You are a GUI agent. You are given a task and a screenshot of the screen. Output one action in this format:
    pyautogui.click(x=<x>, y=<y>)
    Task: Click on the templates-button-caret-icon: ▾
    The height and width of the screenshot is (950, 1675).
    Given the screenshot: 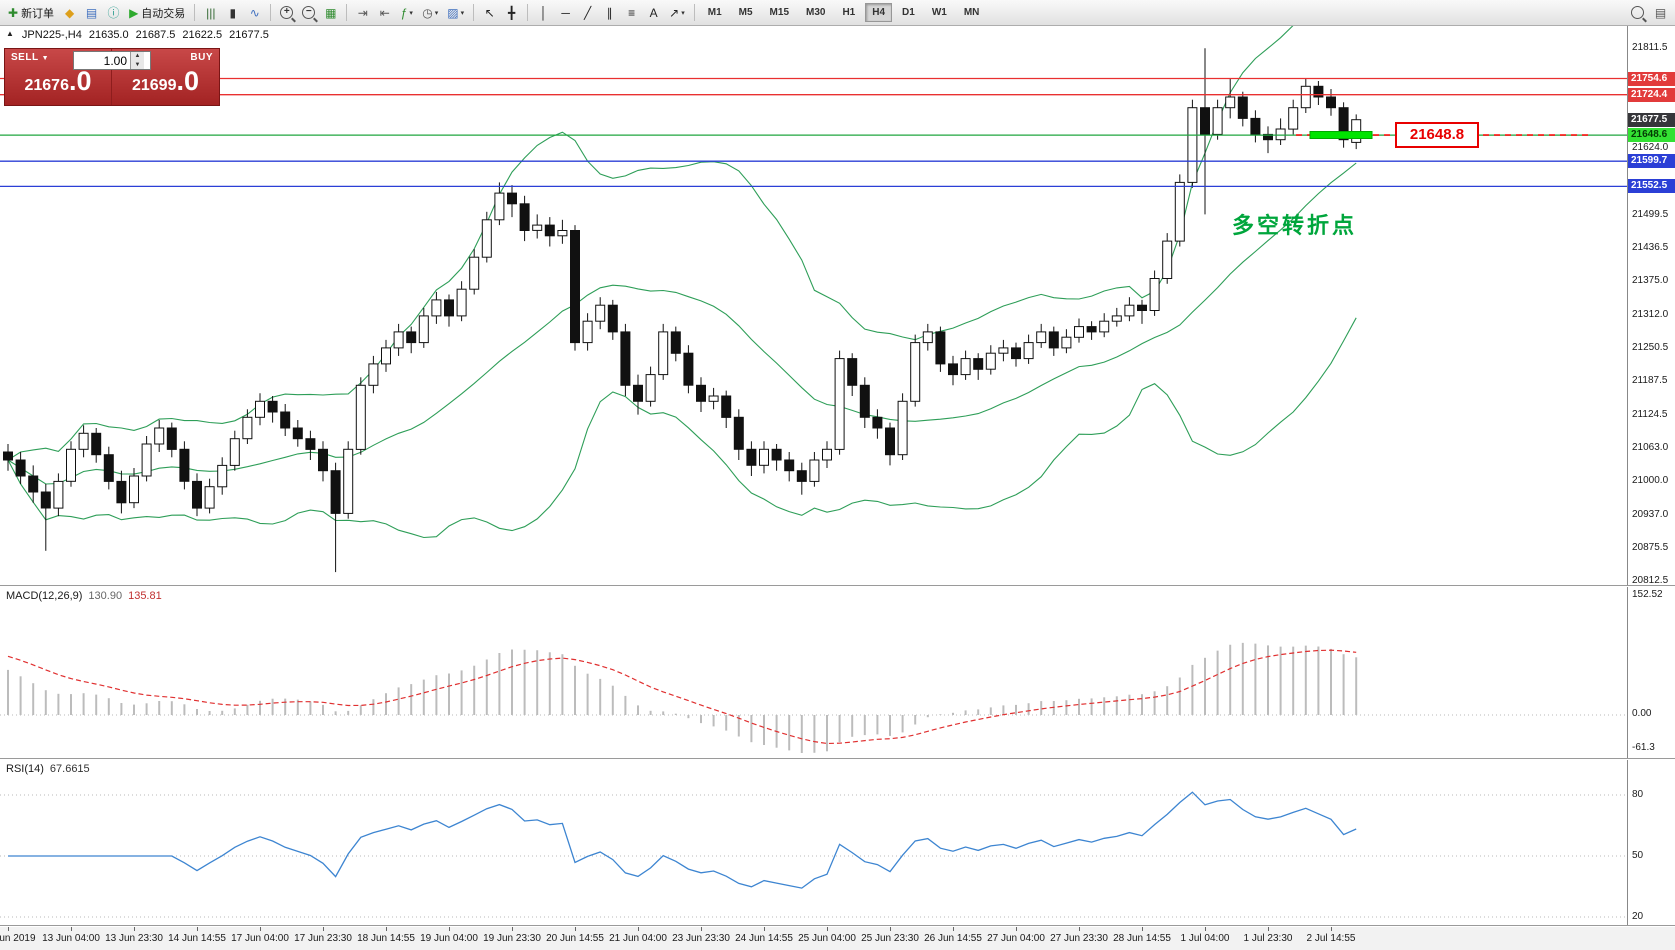 What is the action you would take?
    pyautogui.click(x=462, y=13)
    